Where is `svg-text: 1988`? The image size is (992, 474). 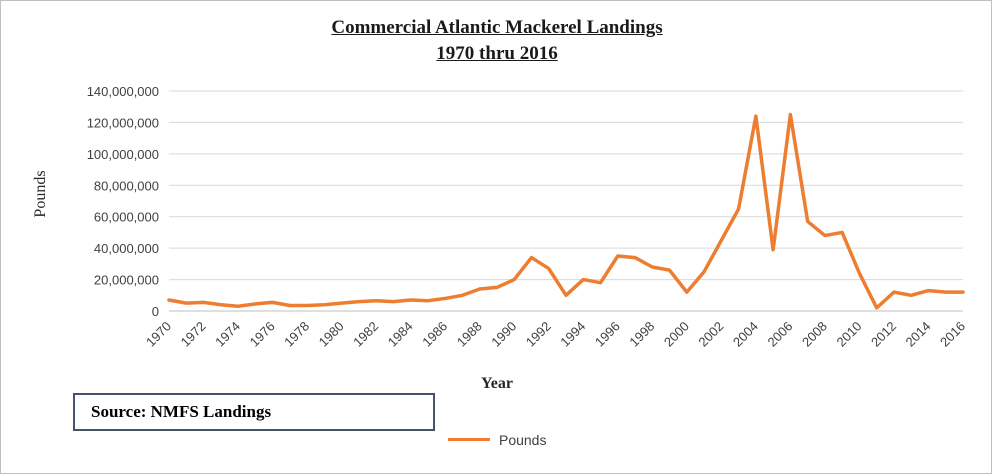
svg-text: 1988 is located at coordinates (469, 334).